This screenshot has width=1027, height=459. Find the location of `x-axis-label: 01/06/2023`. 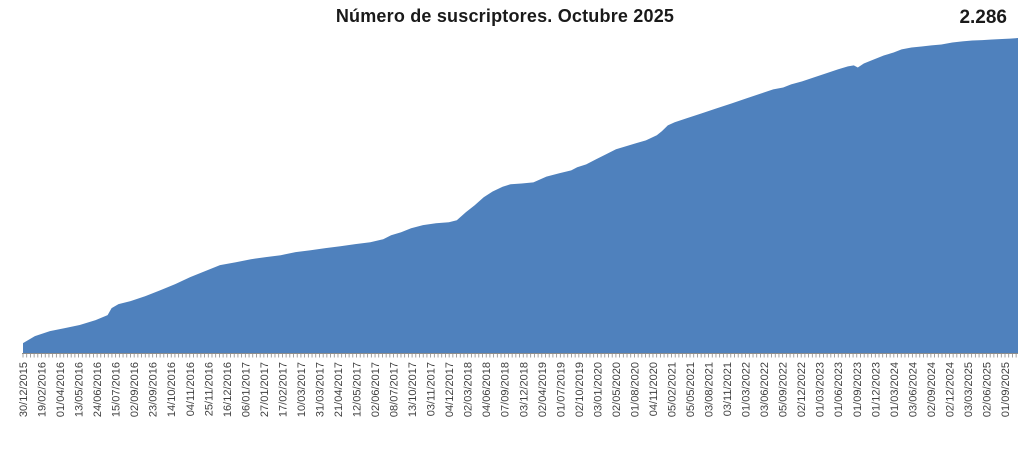

x-axis-label: 01/06/2023 is located at coordinates (839, 389).